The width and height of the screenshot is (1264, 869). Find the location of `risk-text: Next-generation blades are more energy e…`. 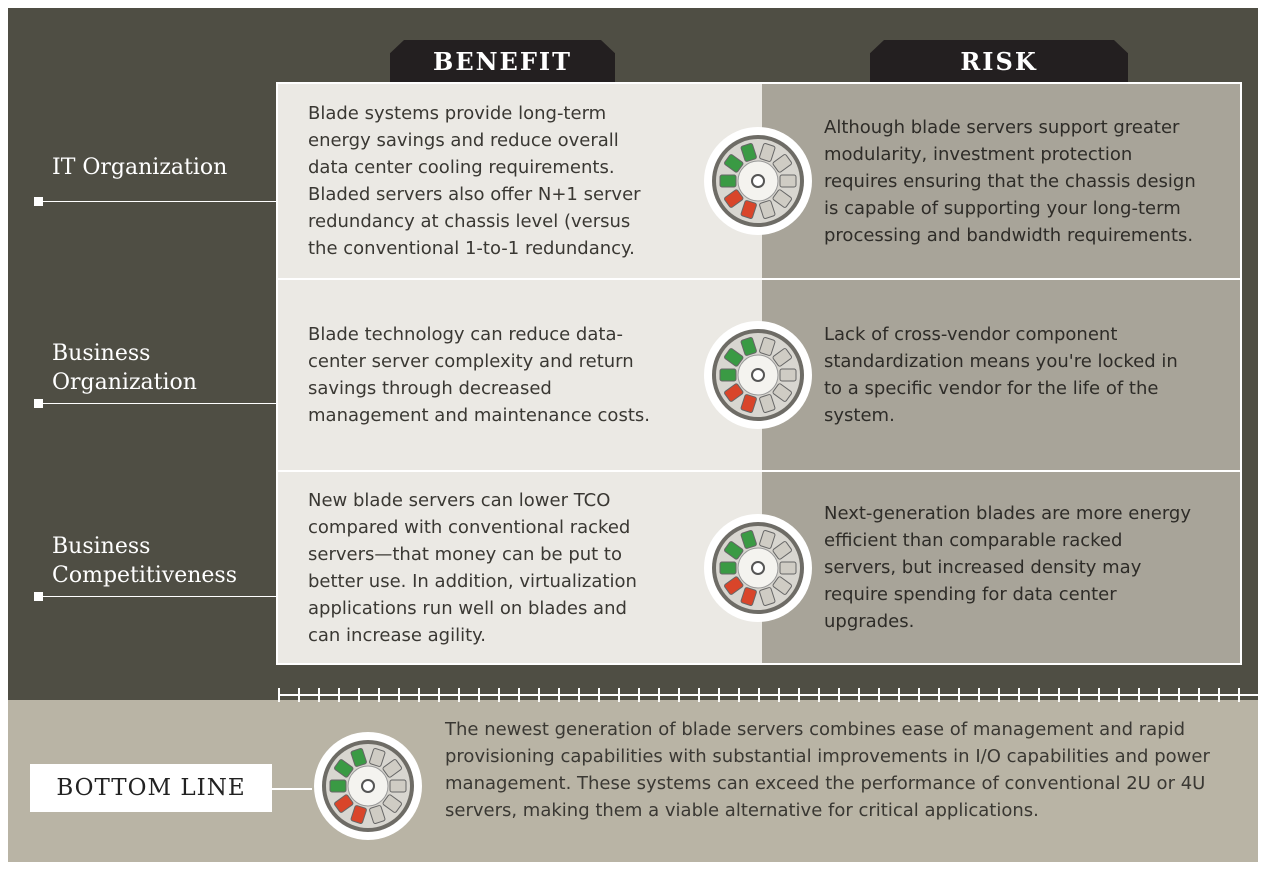

risk-text: Next-generation blades are more energy e… is located at coordinates (1001, 567).